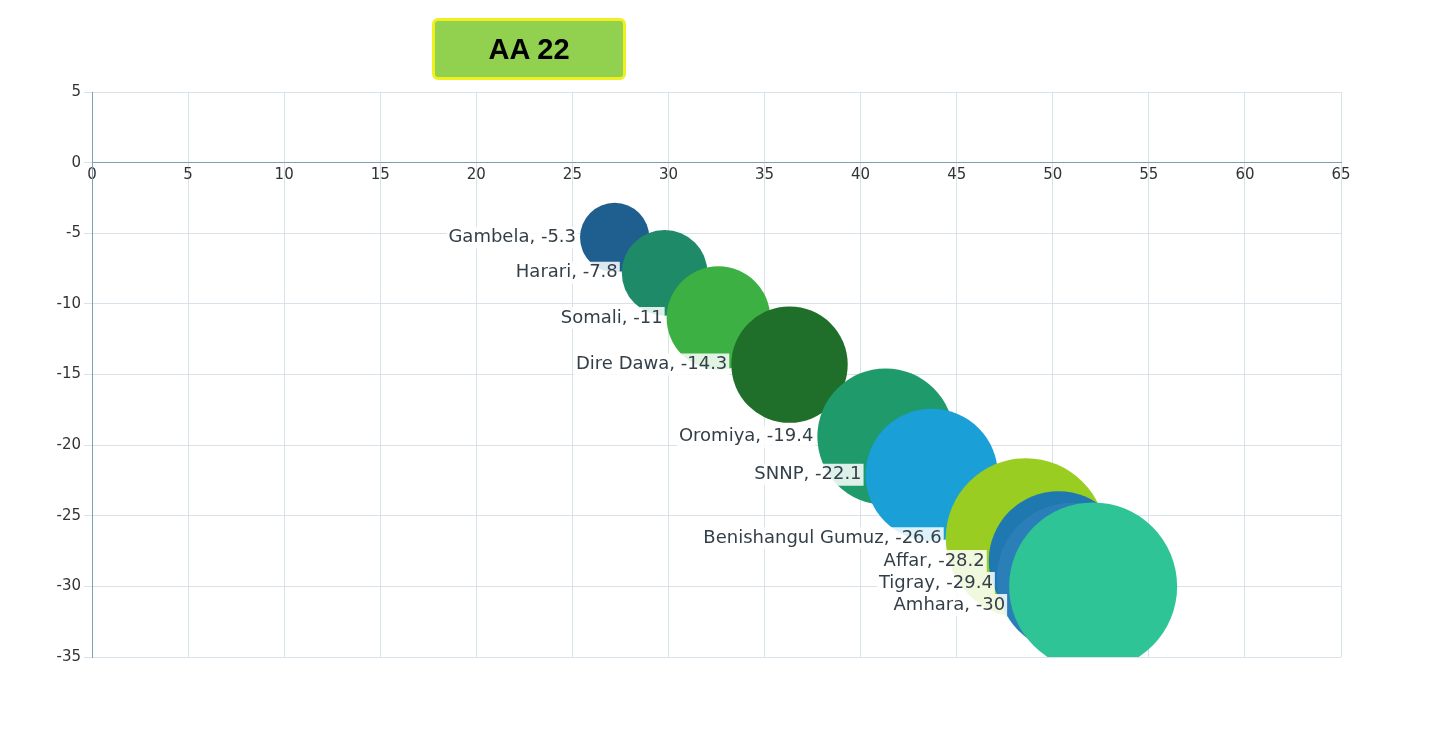  Describe the element at coordinates (284, 173) in the screenshot. I see `x-tick-label: 10` at that location.